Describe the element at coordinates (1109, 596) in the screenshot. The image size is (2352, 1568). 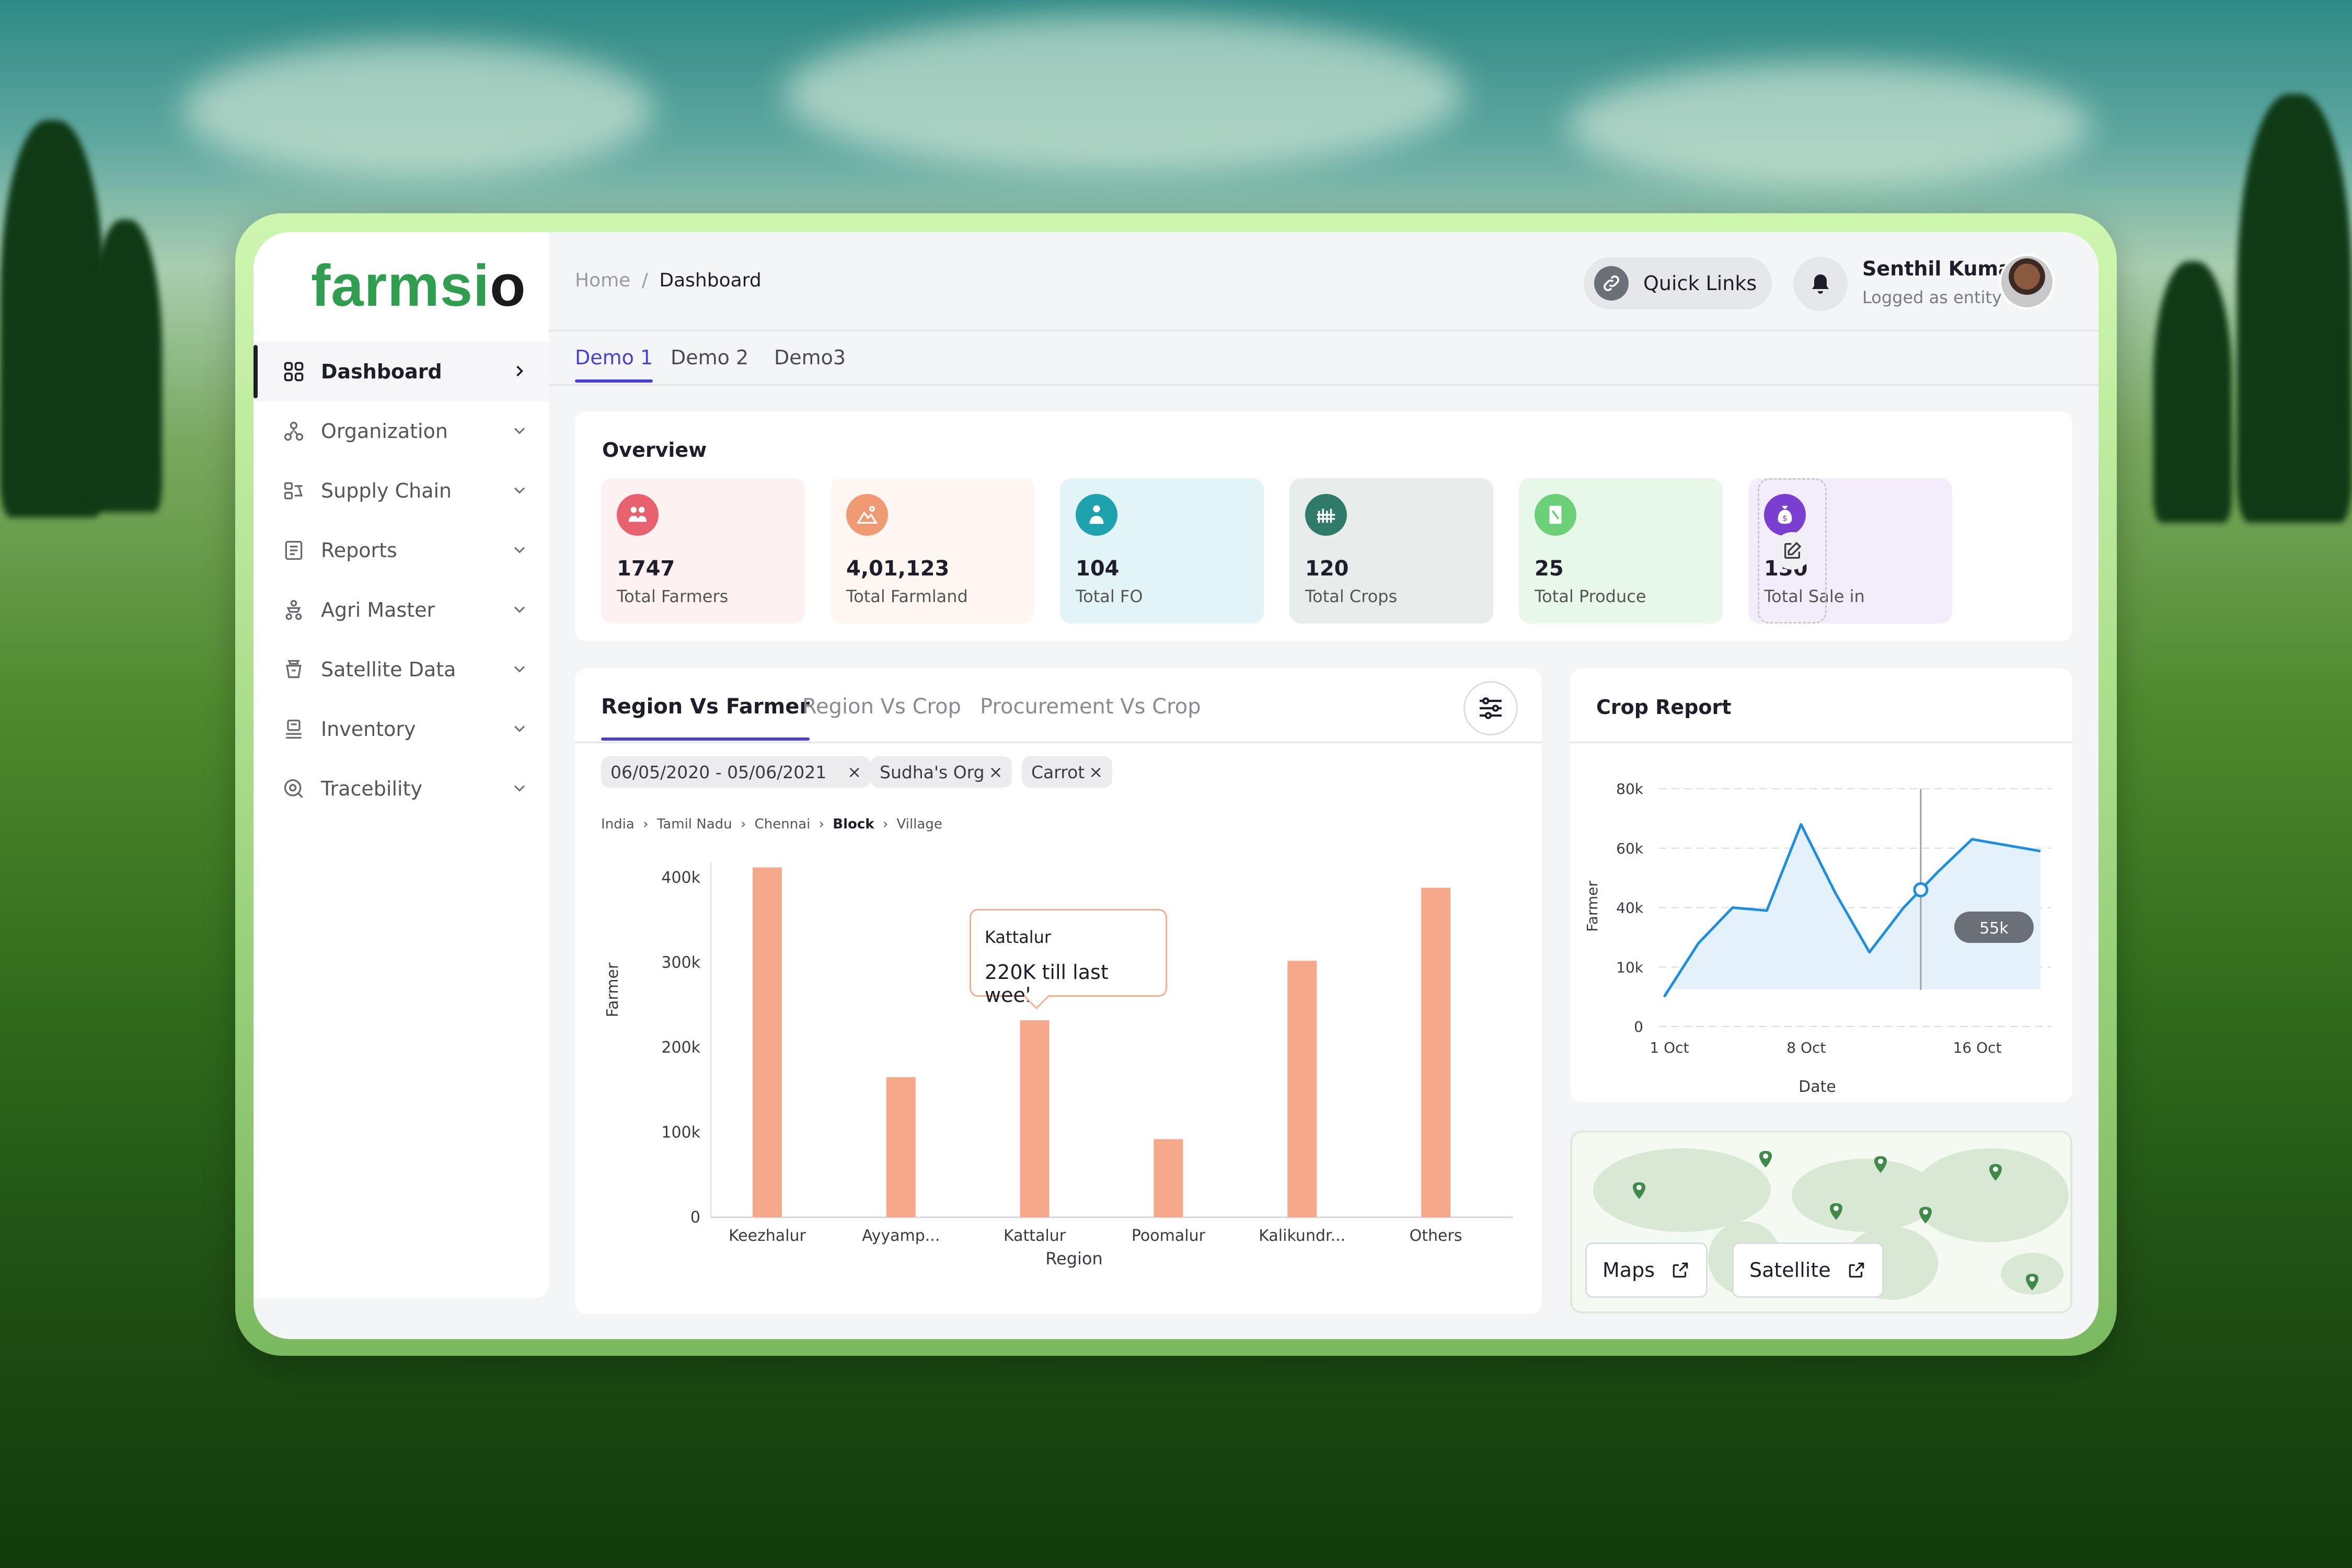
I see `stat-label: Total FO` at that location.